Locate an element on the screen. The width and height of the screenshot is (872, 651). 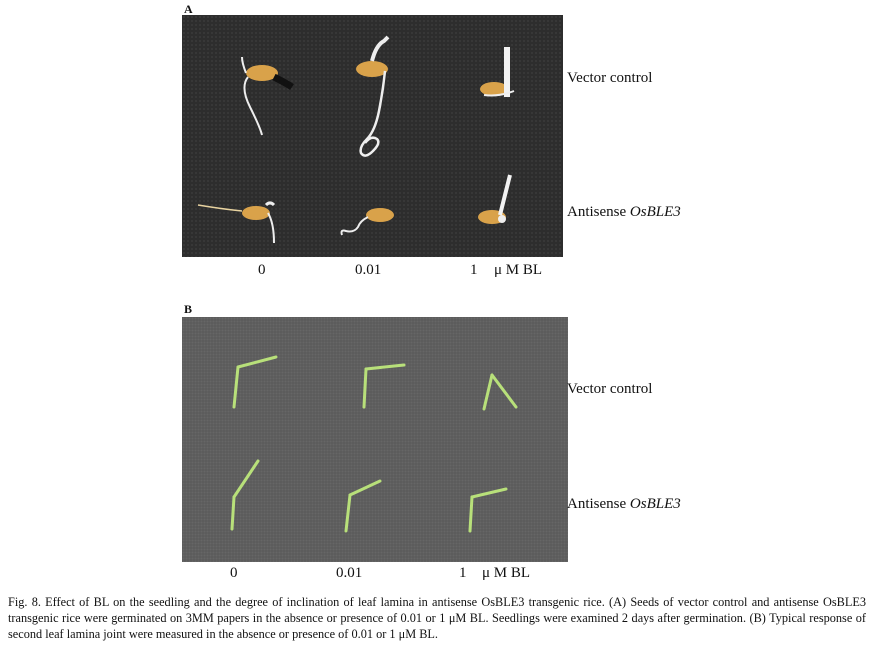
panel-a-conc-001: 0.01 is located at coordinates (368, 270).